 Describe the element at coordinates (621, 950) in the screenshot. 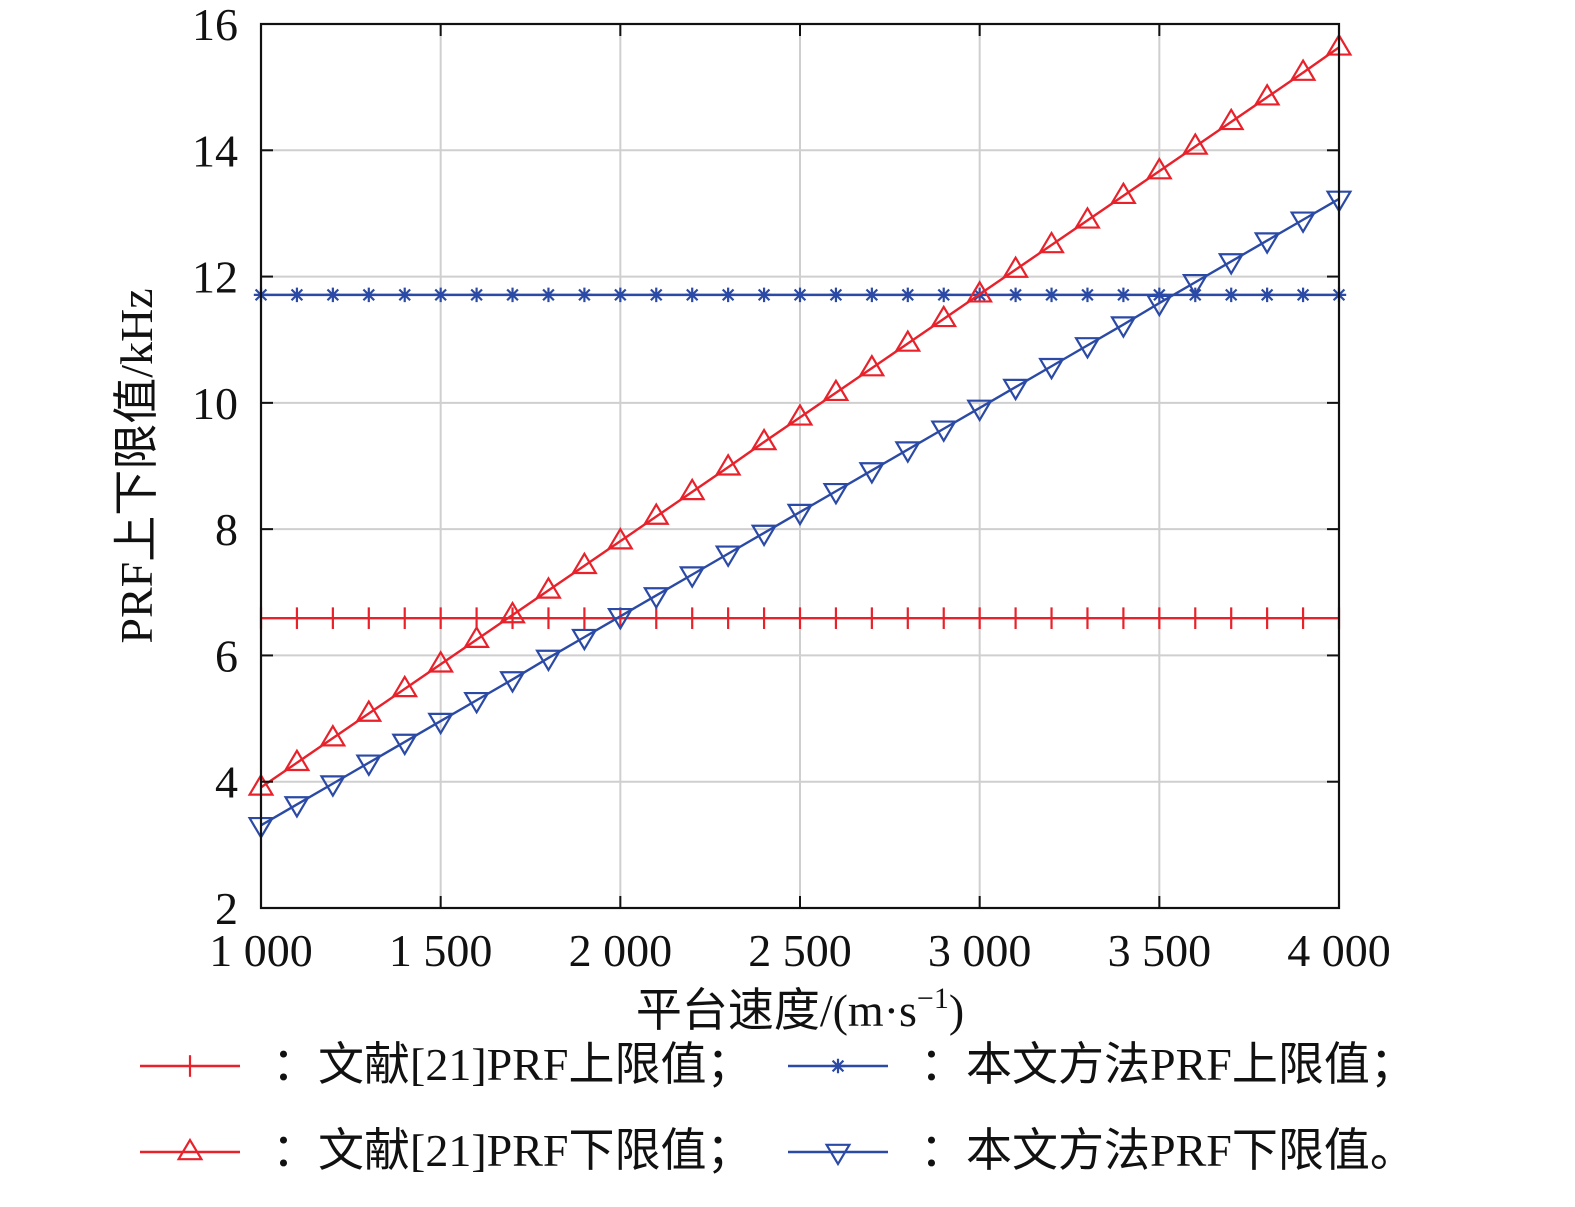

I see `x-tick-label: 2 000` at that location.